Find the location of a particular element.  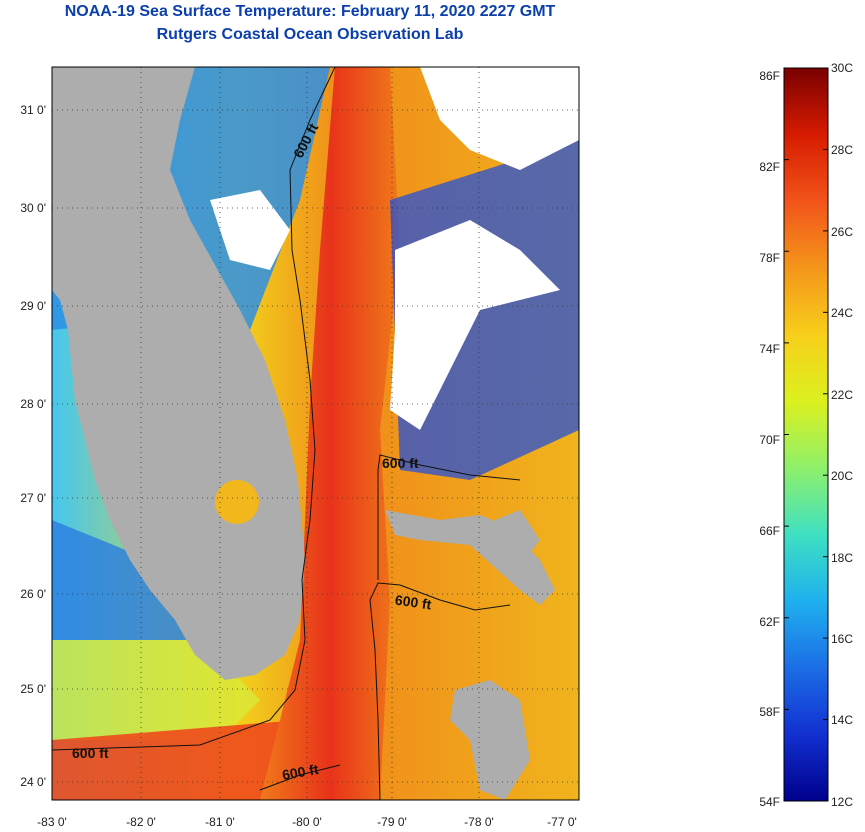

colorbar-f-label: 58F is located at coordinates (769, 712).